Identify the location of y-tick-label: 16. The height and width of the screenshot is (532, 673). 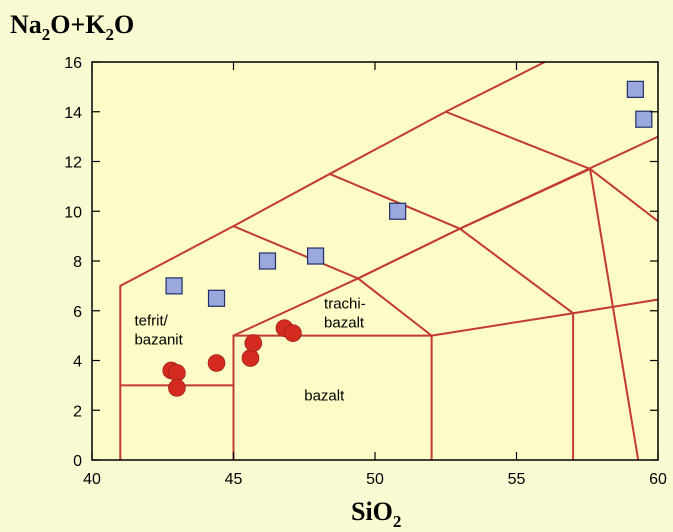
(73, 63).